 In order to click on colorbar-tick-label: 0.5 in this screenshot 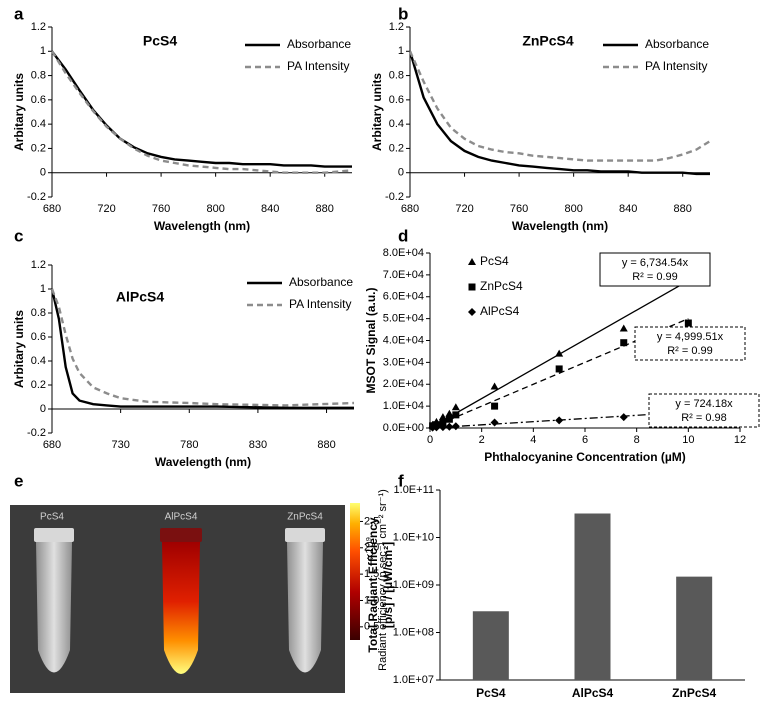, I will do `click(371, 627)`.